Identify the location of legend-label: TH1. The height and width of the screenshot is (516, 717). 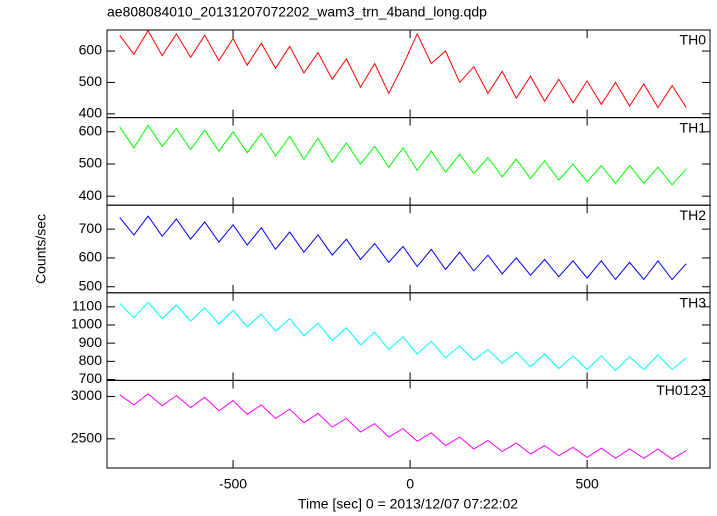
(693, 127).